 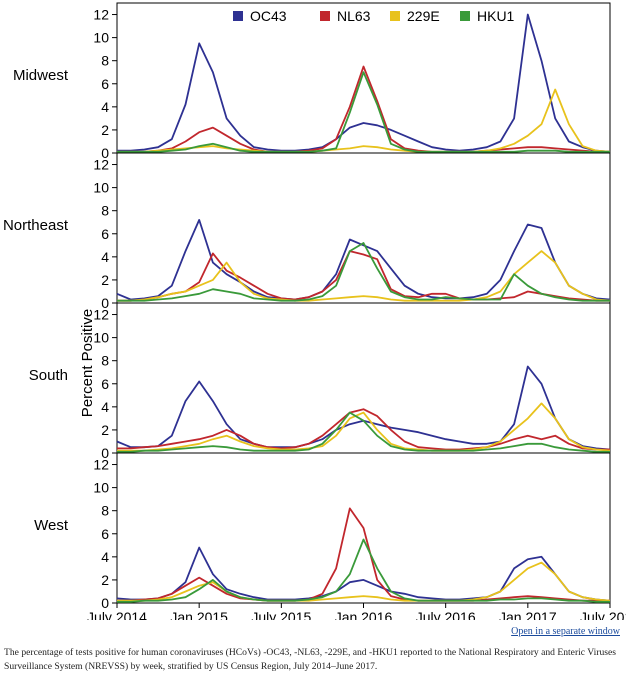 What do you see at coordinates (48, 375) in the screenshot?
I see `region-label: South` at bounding box center [48, 375].